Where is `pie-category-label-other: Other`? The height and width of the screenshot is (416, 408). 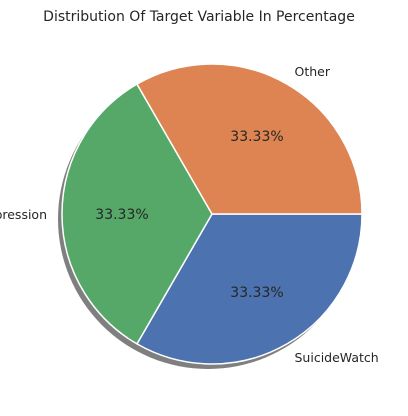
pie-category-label-other: Other is located at coordinates (313, 71).